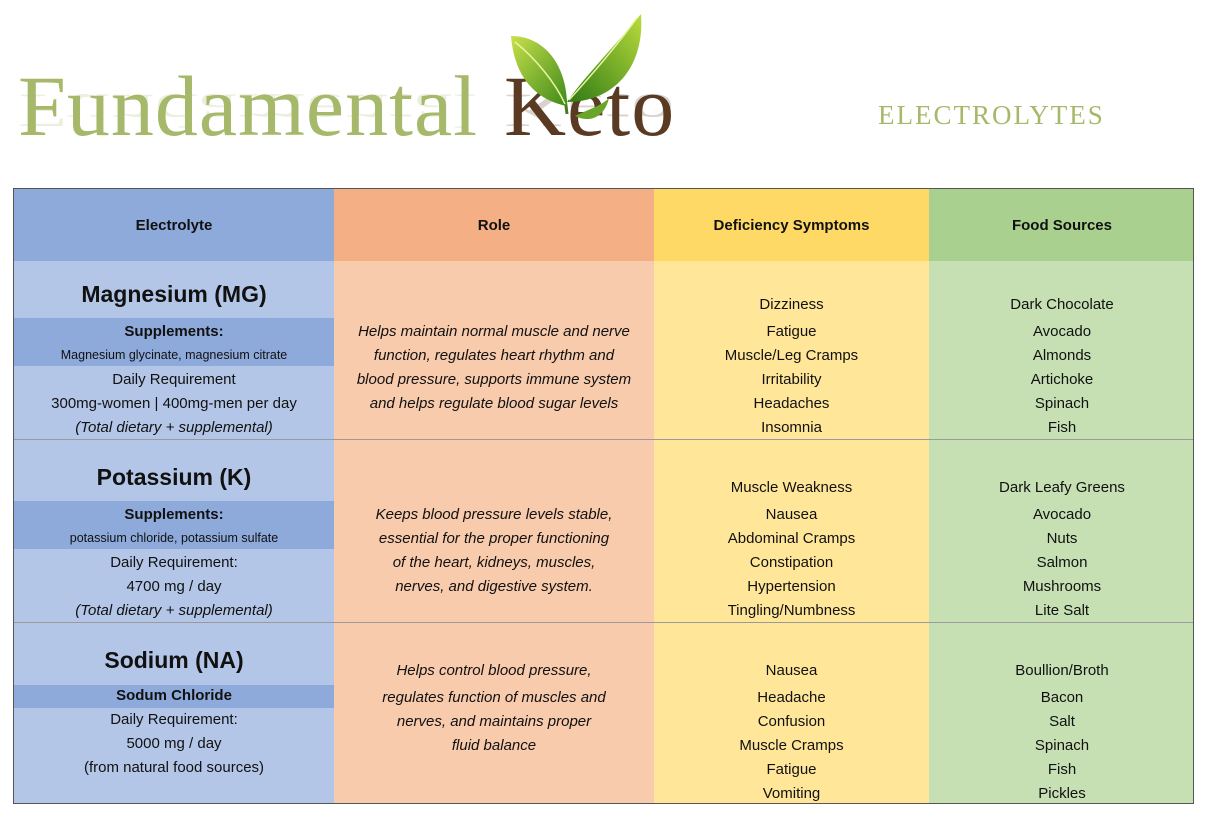  What do you see at coordinates (1062, 562) in the screenshot?
I see `food-item: Salmon` at bounding box center [1062, 562].